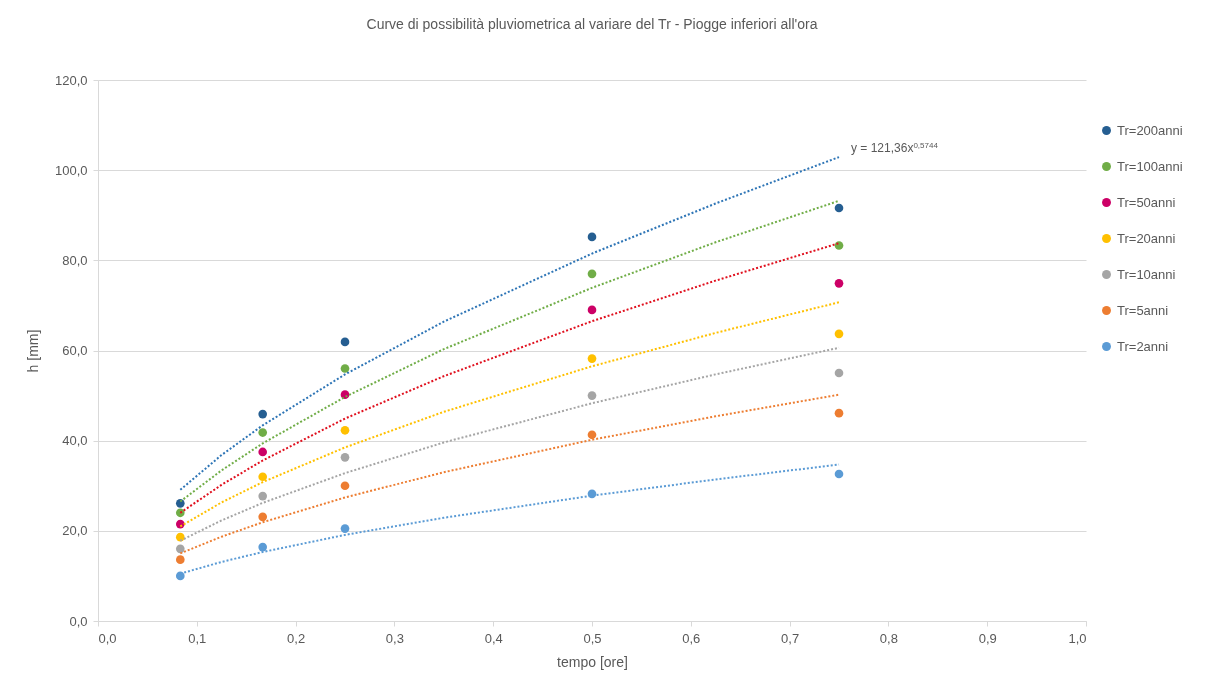  I want to click on annotation: y = 121,36x$^{0,5744}$, so click(895, 148).